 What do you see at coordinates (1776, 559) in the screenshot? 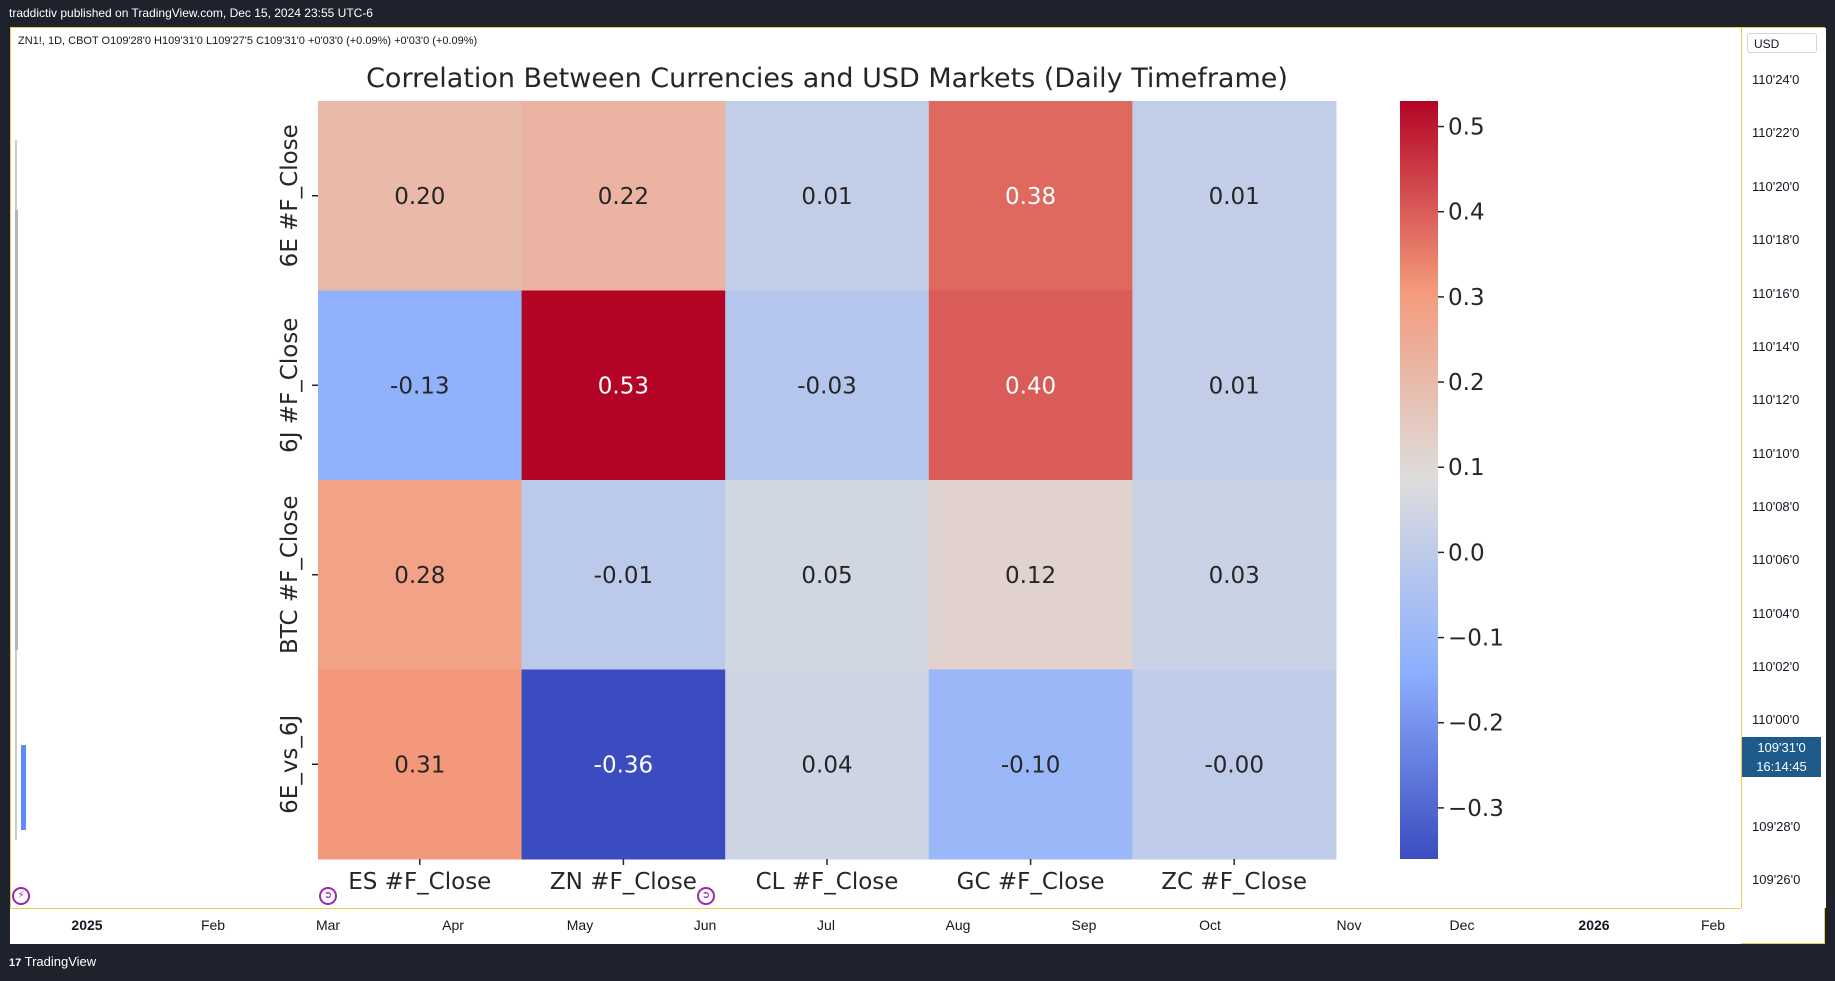
I see `price-tick-label: 110'06'0` at bounding box center [1776, 559].